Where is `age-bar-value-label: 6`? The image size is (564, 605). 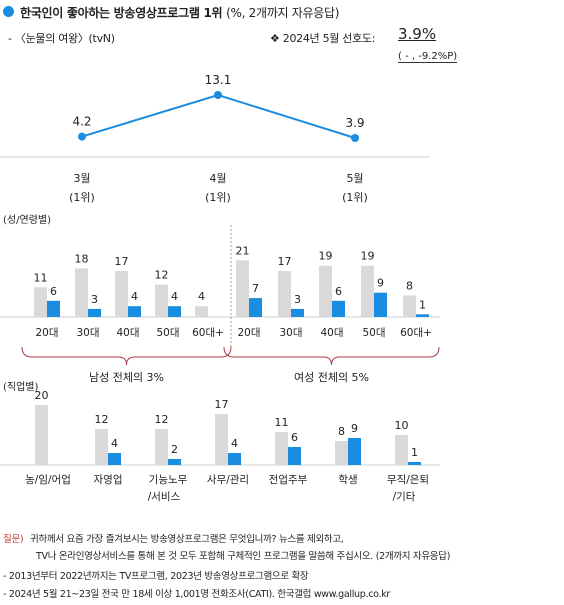
age-bar-value-label: 6 is located at coordinates (53, 291).